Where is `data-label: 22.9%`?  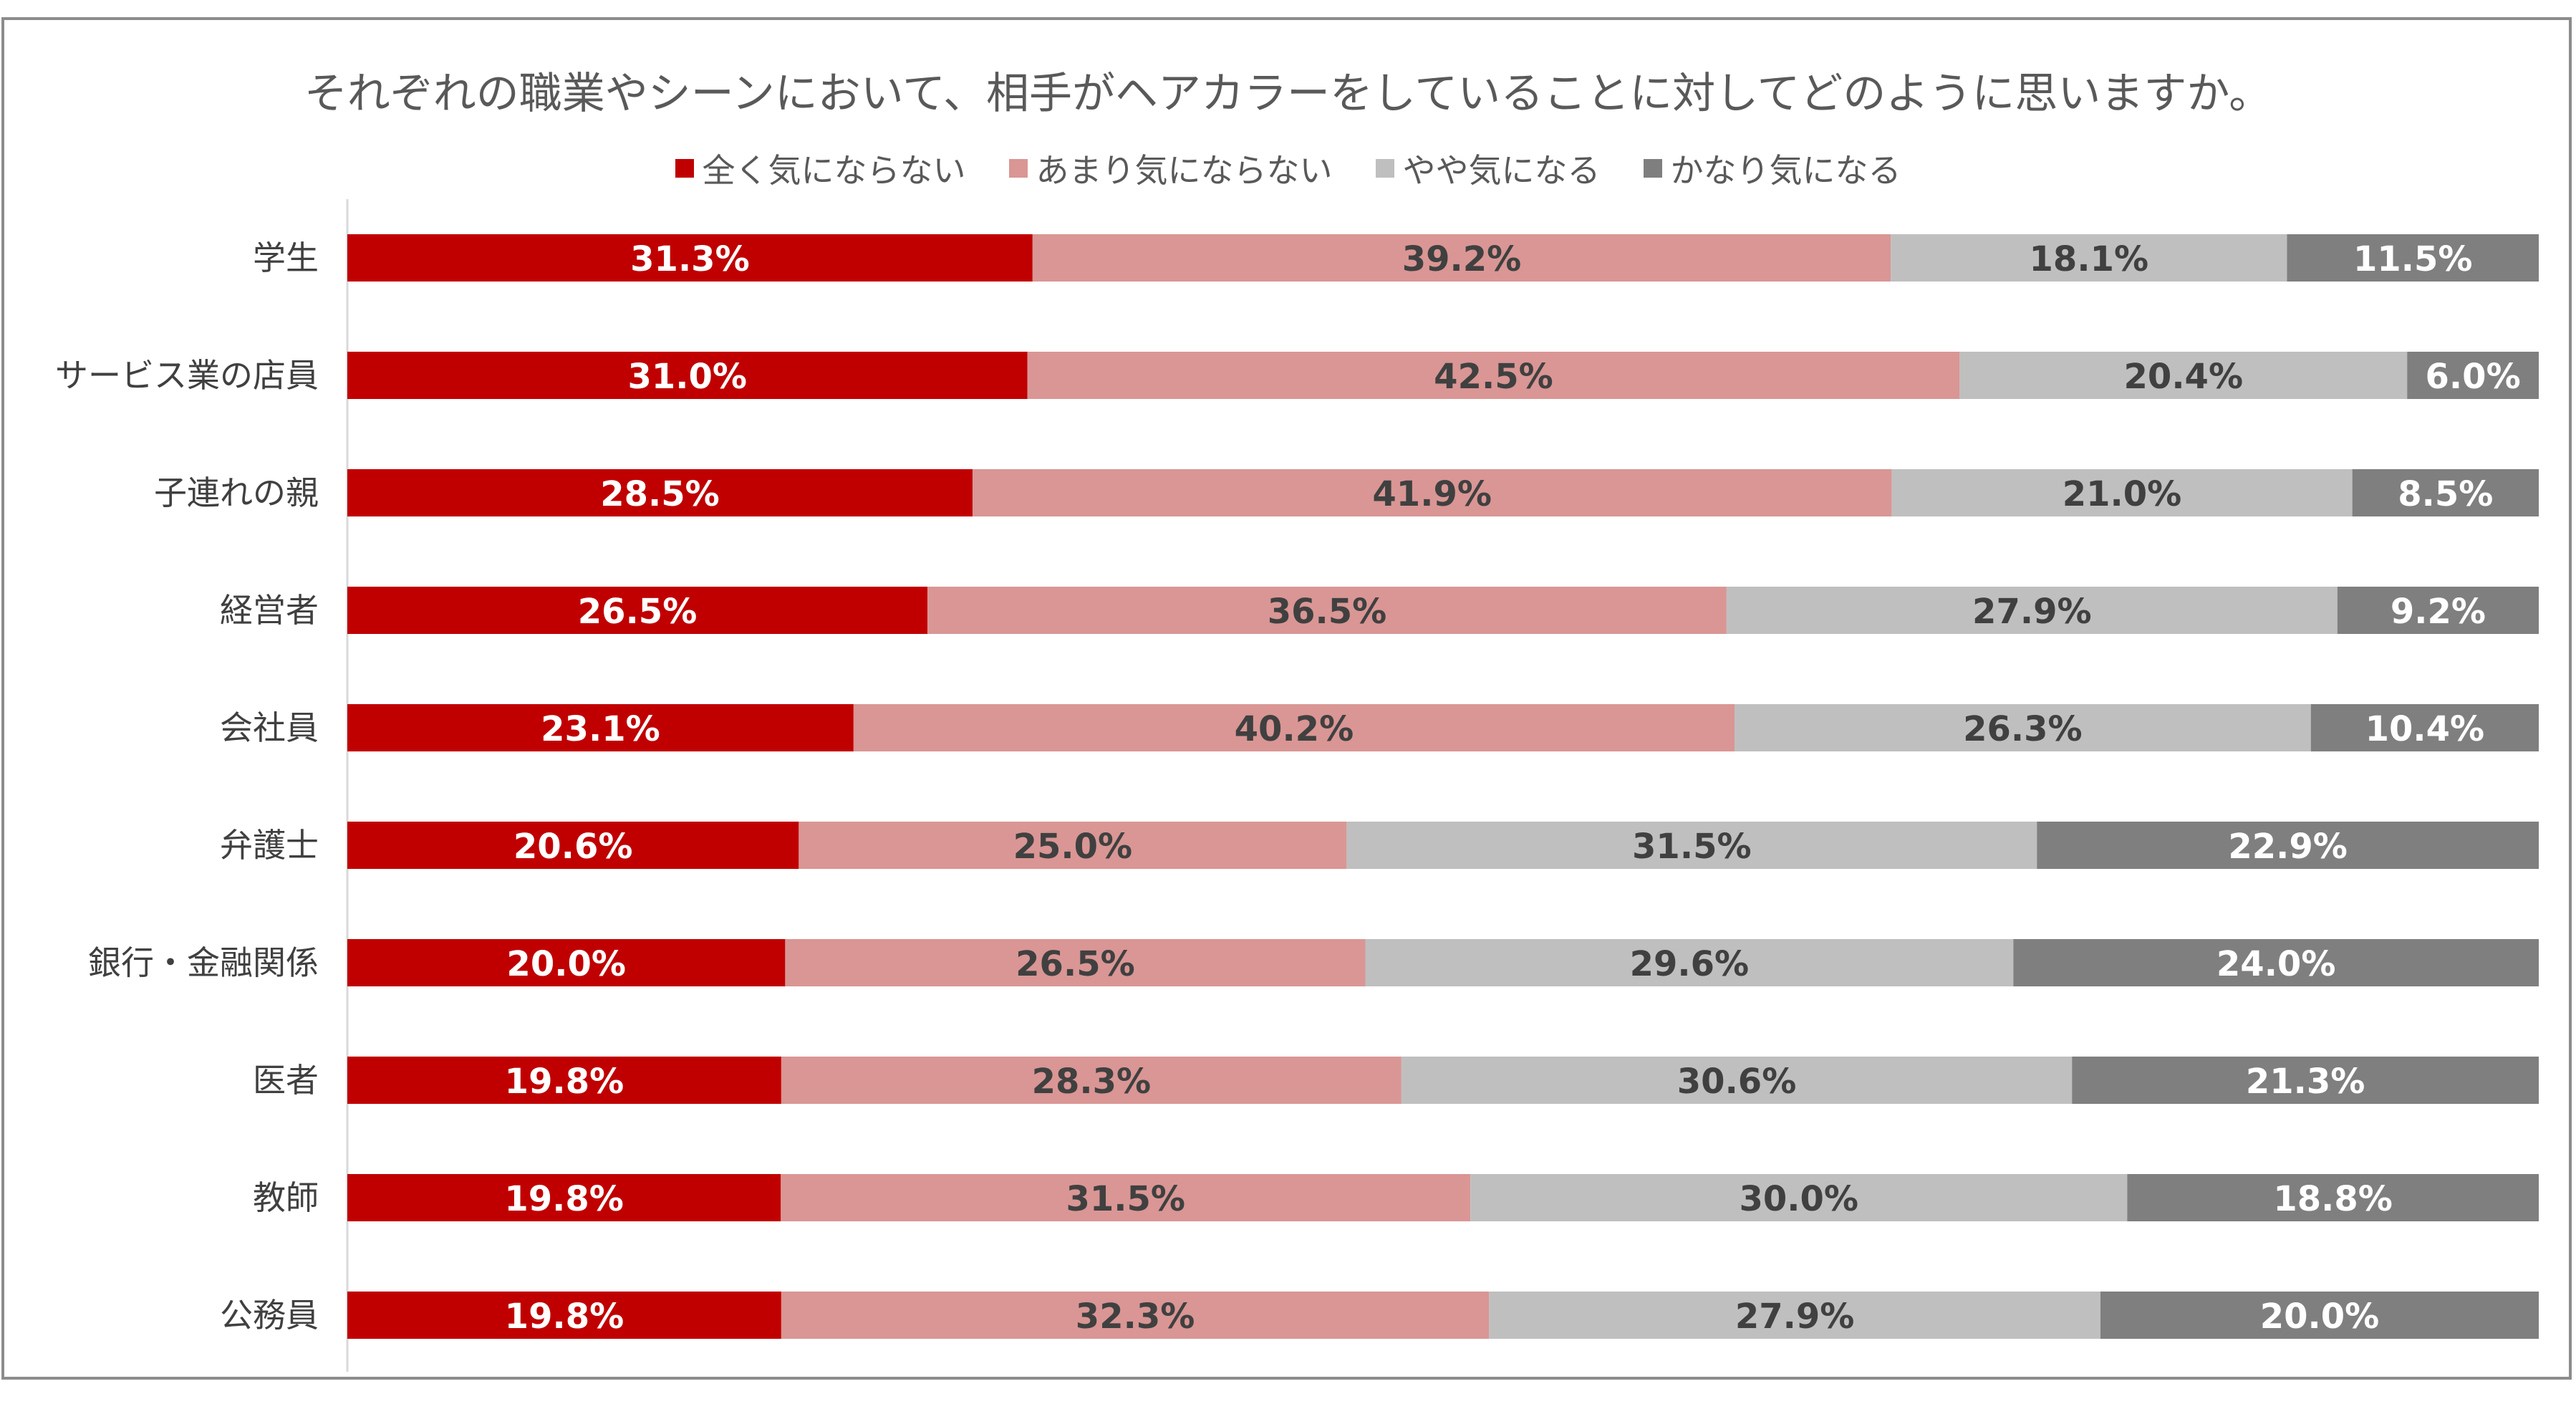 data-label: 22.9% is located at coordinates (2288, 847).